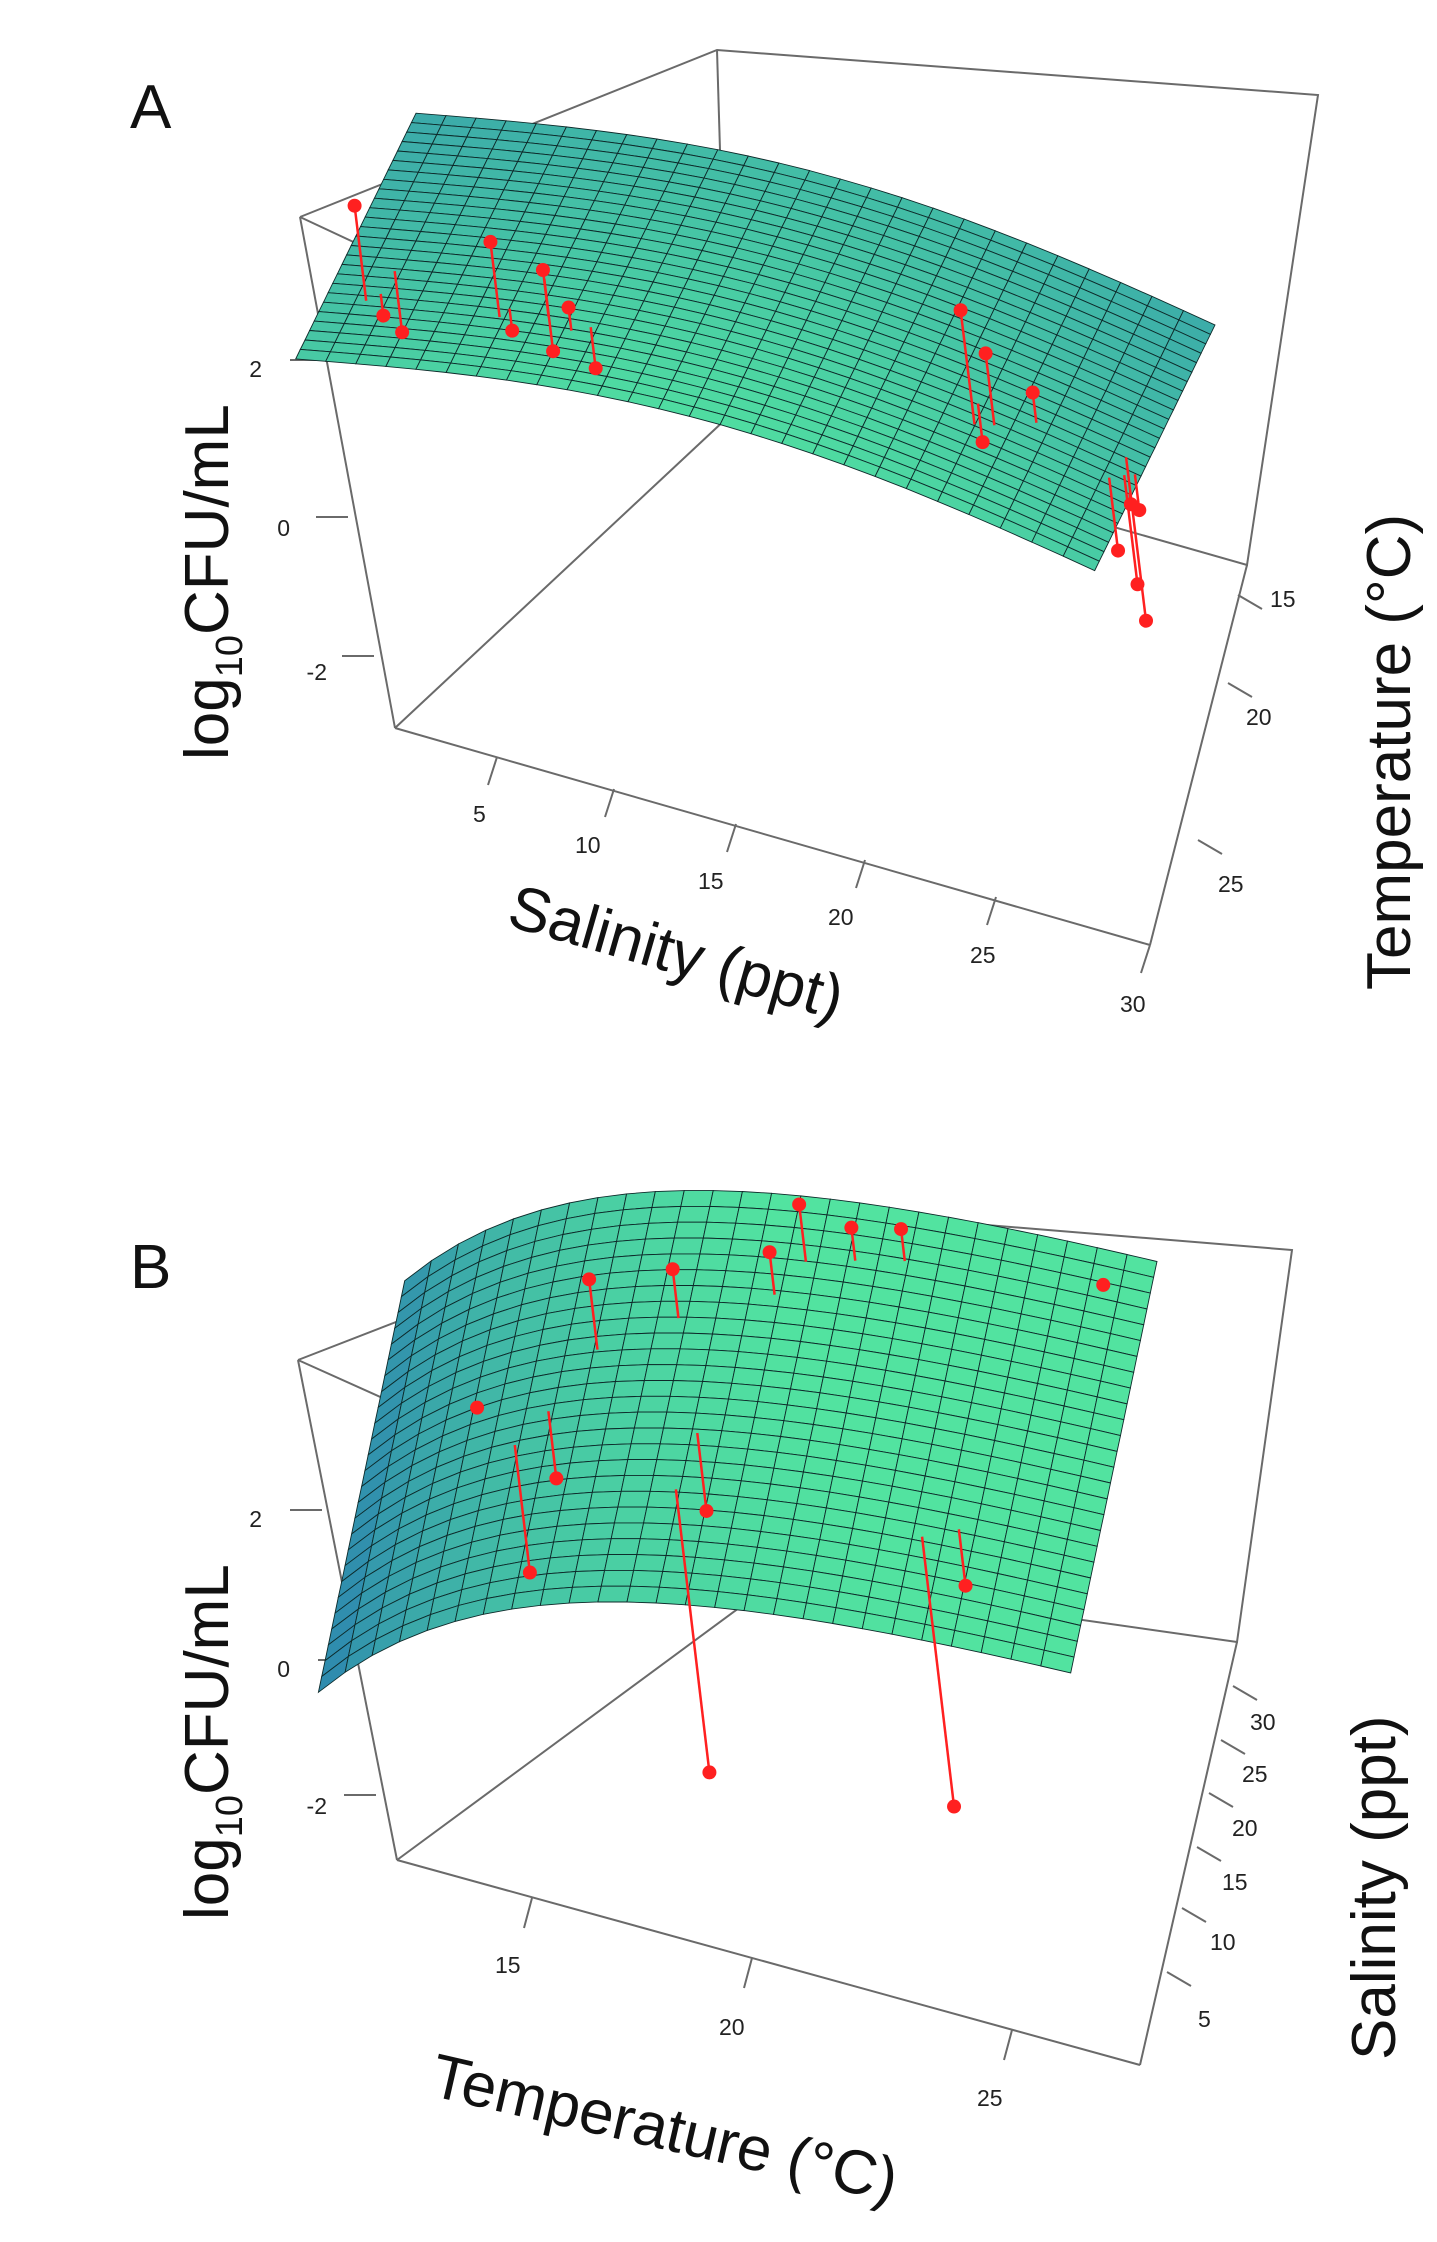  Describe the element at coordinates (1255, 1774) in the screenshot. I see `y-tick-label: 25` at that location.